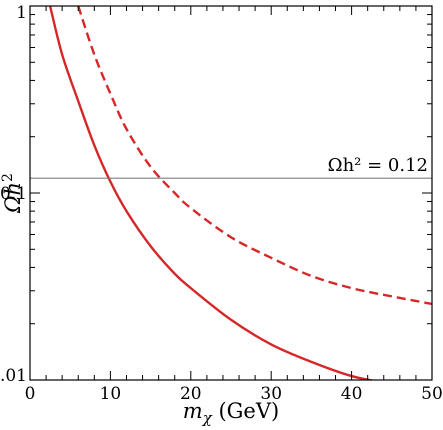 The height and width of the screenshot is (430, 443). I want to click on x-axis-label: mχ (GeV), so click(231, 413).